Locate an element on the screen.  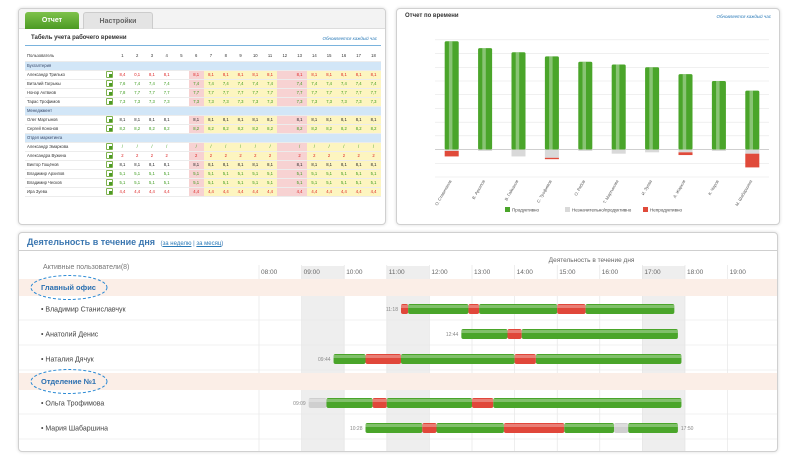
user-name: Нонэр Актвиов is located at coordinates (64, 93).